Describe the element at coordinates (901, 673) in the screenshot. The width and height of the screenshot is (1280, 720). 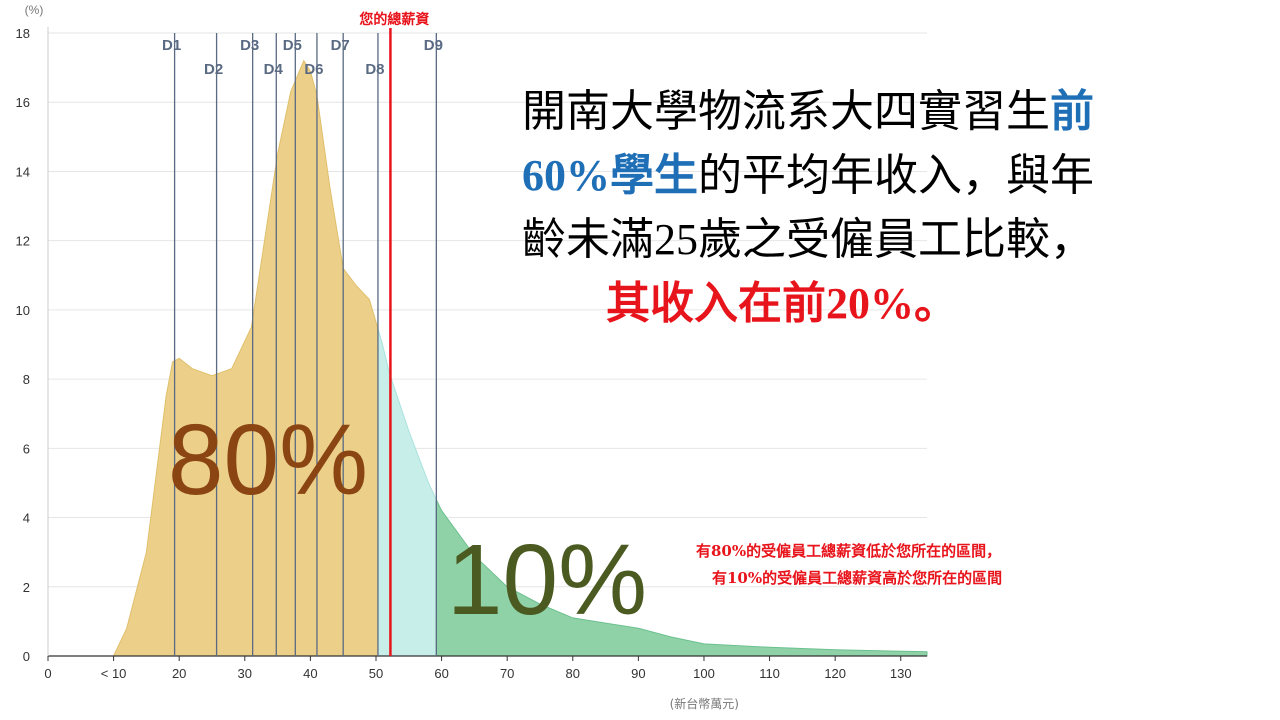
I see `x-tick-label: 130` at that location.